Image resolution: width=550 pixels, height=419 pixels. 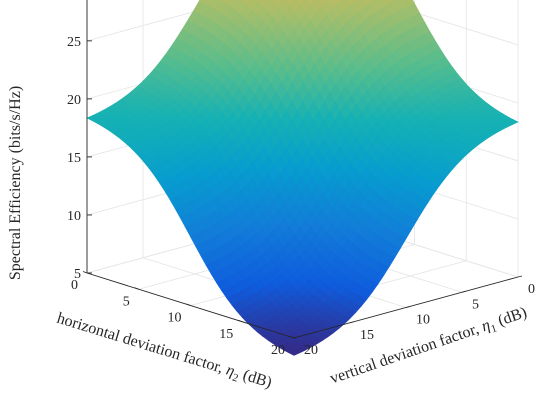 I want to click on x-tick-label: 0, so click(x=74, y=285).